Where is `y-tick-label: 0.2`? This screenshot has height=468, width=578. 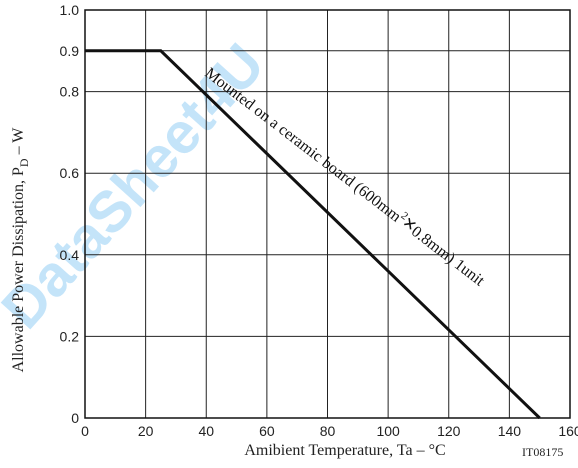
y-tick-label: 0.2 is located at coordinates (70, 336).